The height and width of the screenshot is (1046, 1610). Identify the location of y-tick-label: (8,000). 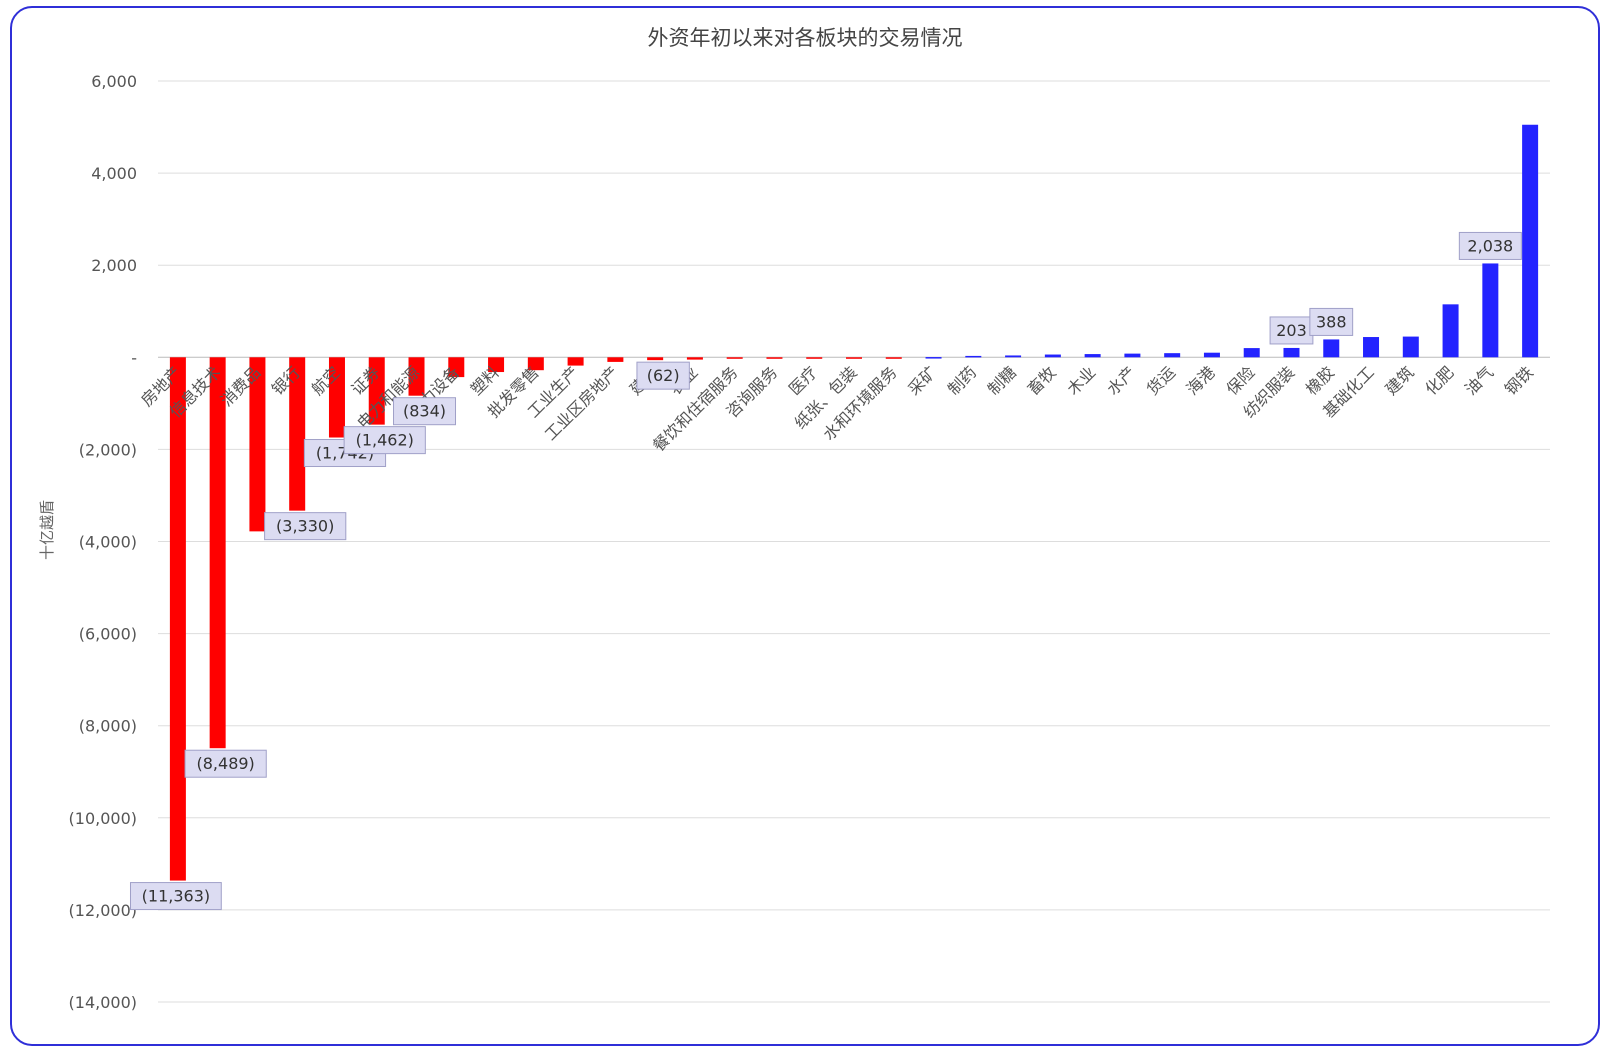
(108, 726).